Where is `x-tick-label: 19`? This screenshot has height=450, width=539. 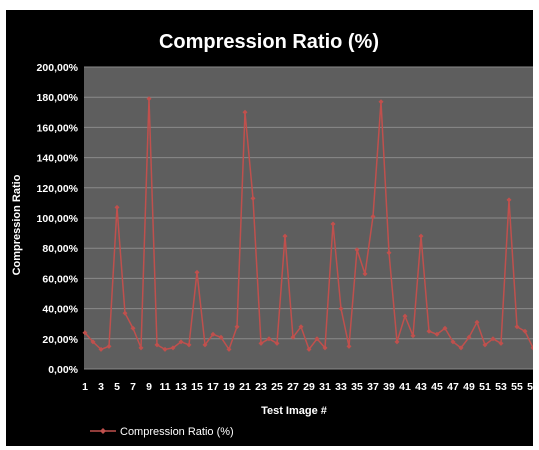 x-tick-label: 19 is located at coordinates (229, 387).